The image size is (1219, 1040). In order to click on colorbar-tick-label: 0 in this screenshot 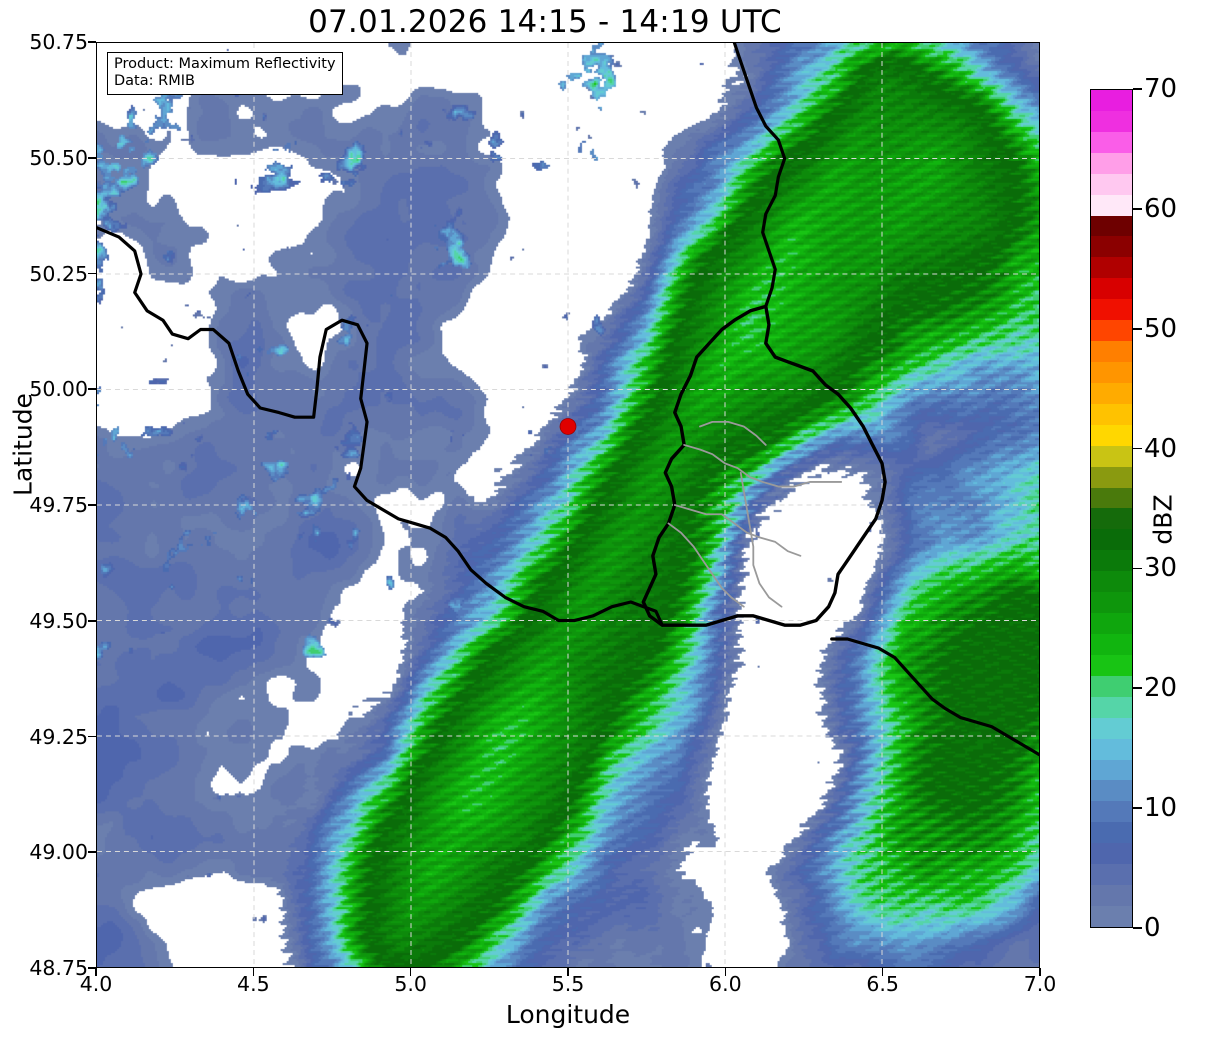, I will do `click(1152, 928)`.